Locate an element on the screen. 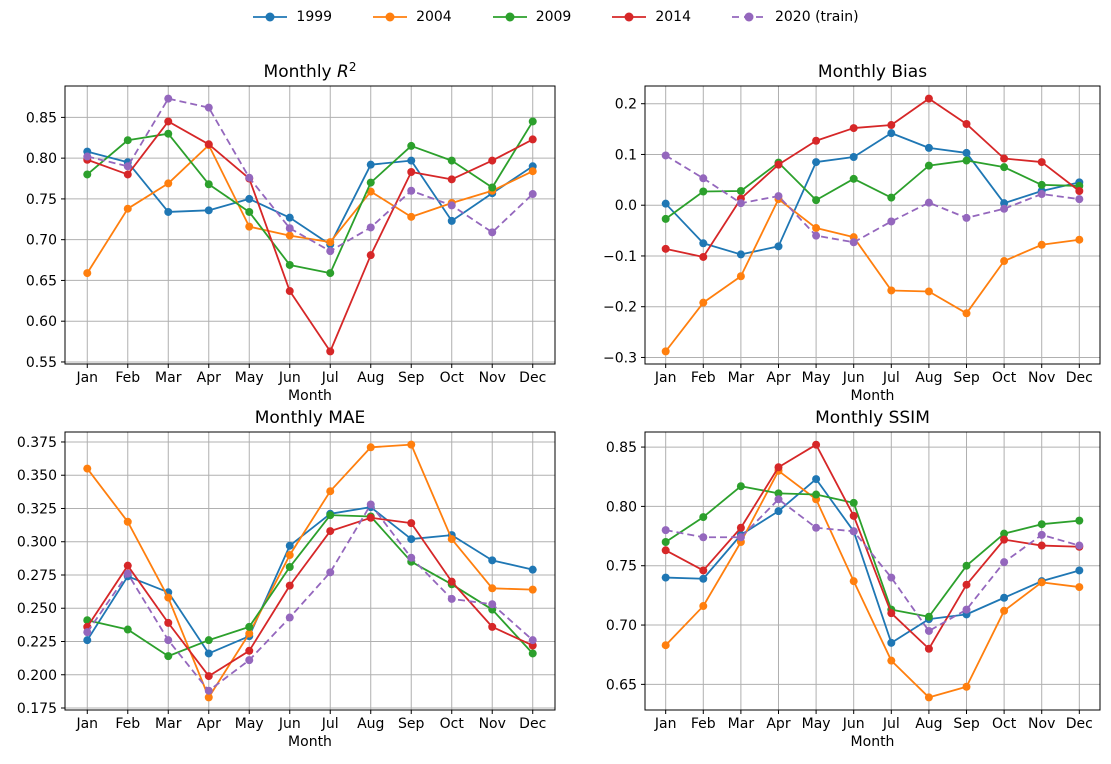 This screenshot has width=1111, height=764. data-point-2004-oct is located at coordinates (1004, 261).